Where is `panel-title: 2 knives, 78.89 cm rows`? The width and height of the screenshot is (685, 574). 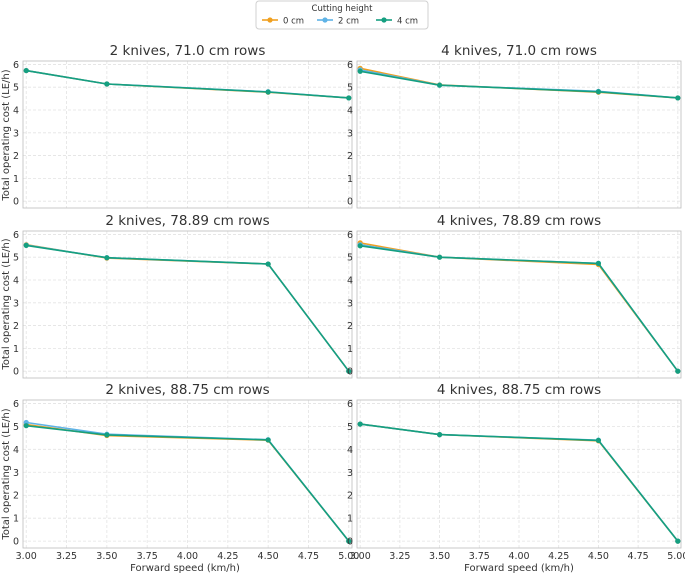
panel-title: 2 knives, 78.89 cm rows is located at coordinates (187, 221).